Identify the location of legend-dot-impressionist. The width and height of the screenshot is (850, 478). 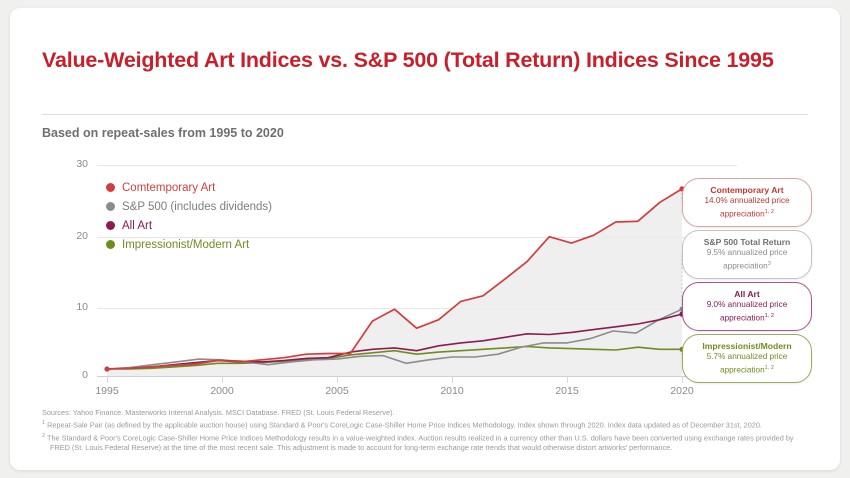
(110, 244).